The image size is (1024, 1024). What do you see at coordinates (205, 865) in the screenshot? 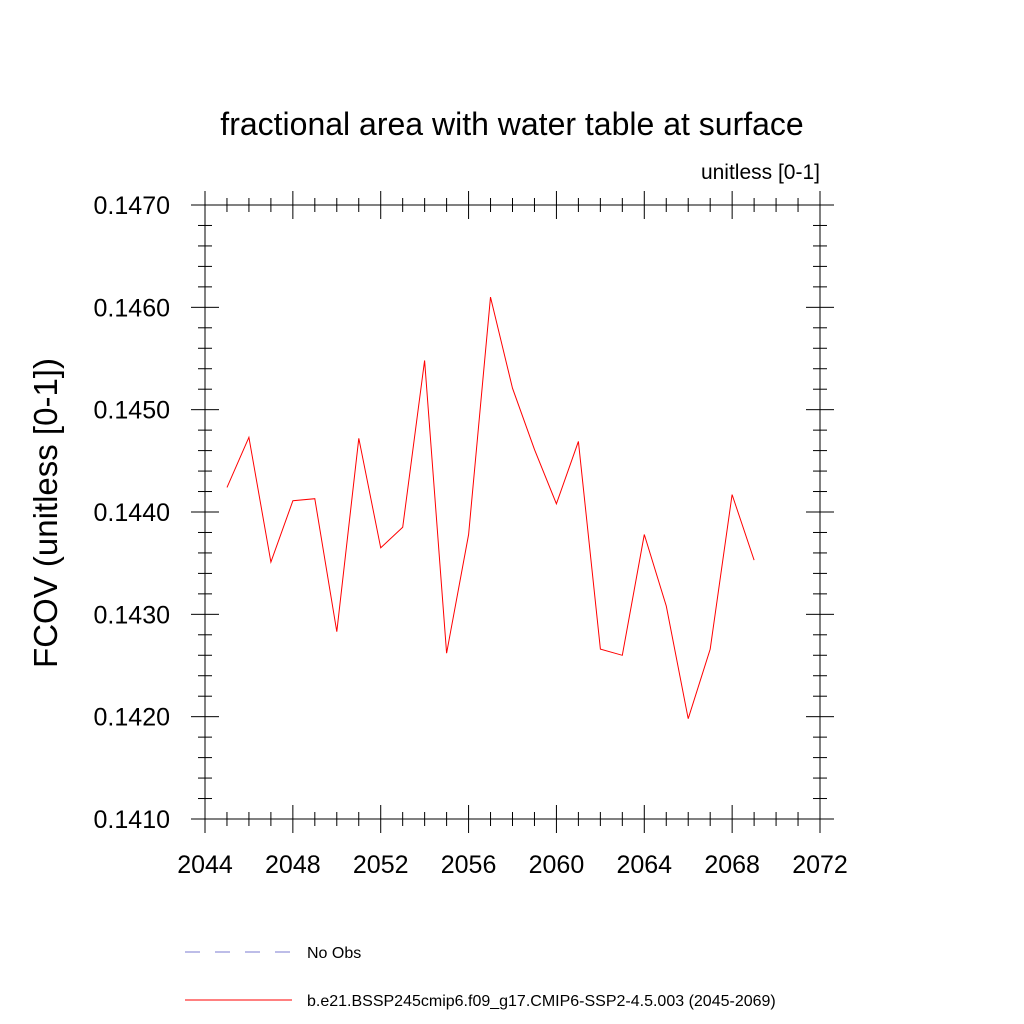
I see `x-tick-label: 2044` at bounding box center [205, 865].